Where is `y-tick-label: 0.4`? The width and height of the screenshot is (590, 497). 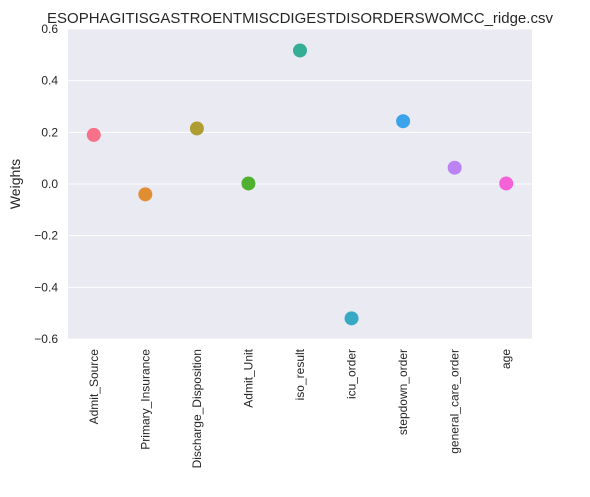
y-tick-label: 0.4 is located at coordinates (49, 81).